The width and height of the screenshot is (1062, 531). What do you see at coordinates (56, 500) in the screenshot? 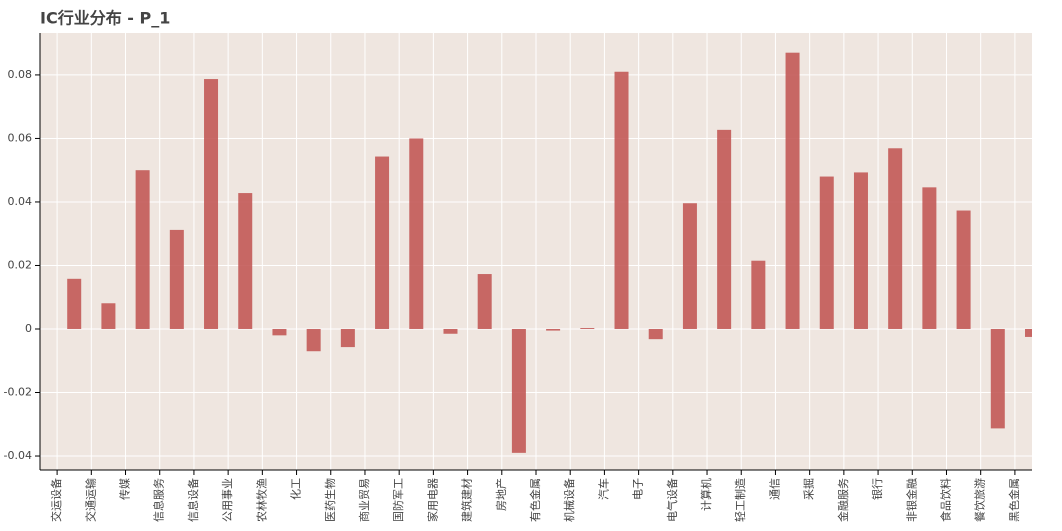
I see `x-tick-label: 交运设备` at bounding box center [56, 500].